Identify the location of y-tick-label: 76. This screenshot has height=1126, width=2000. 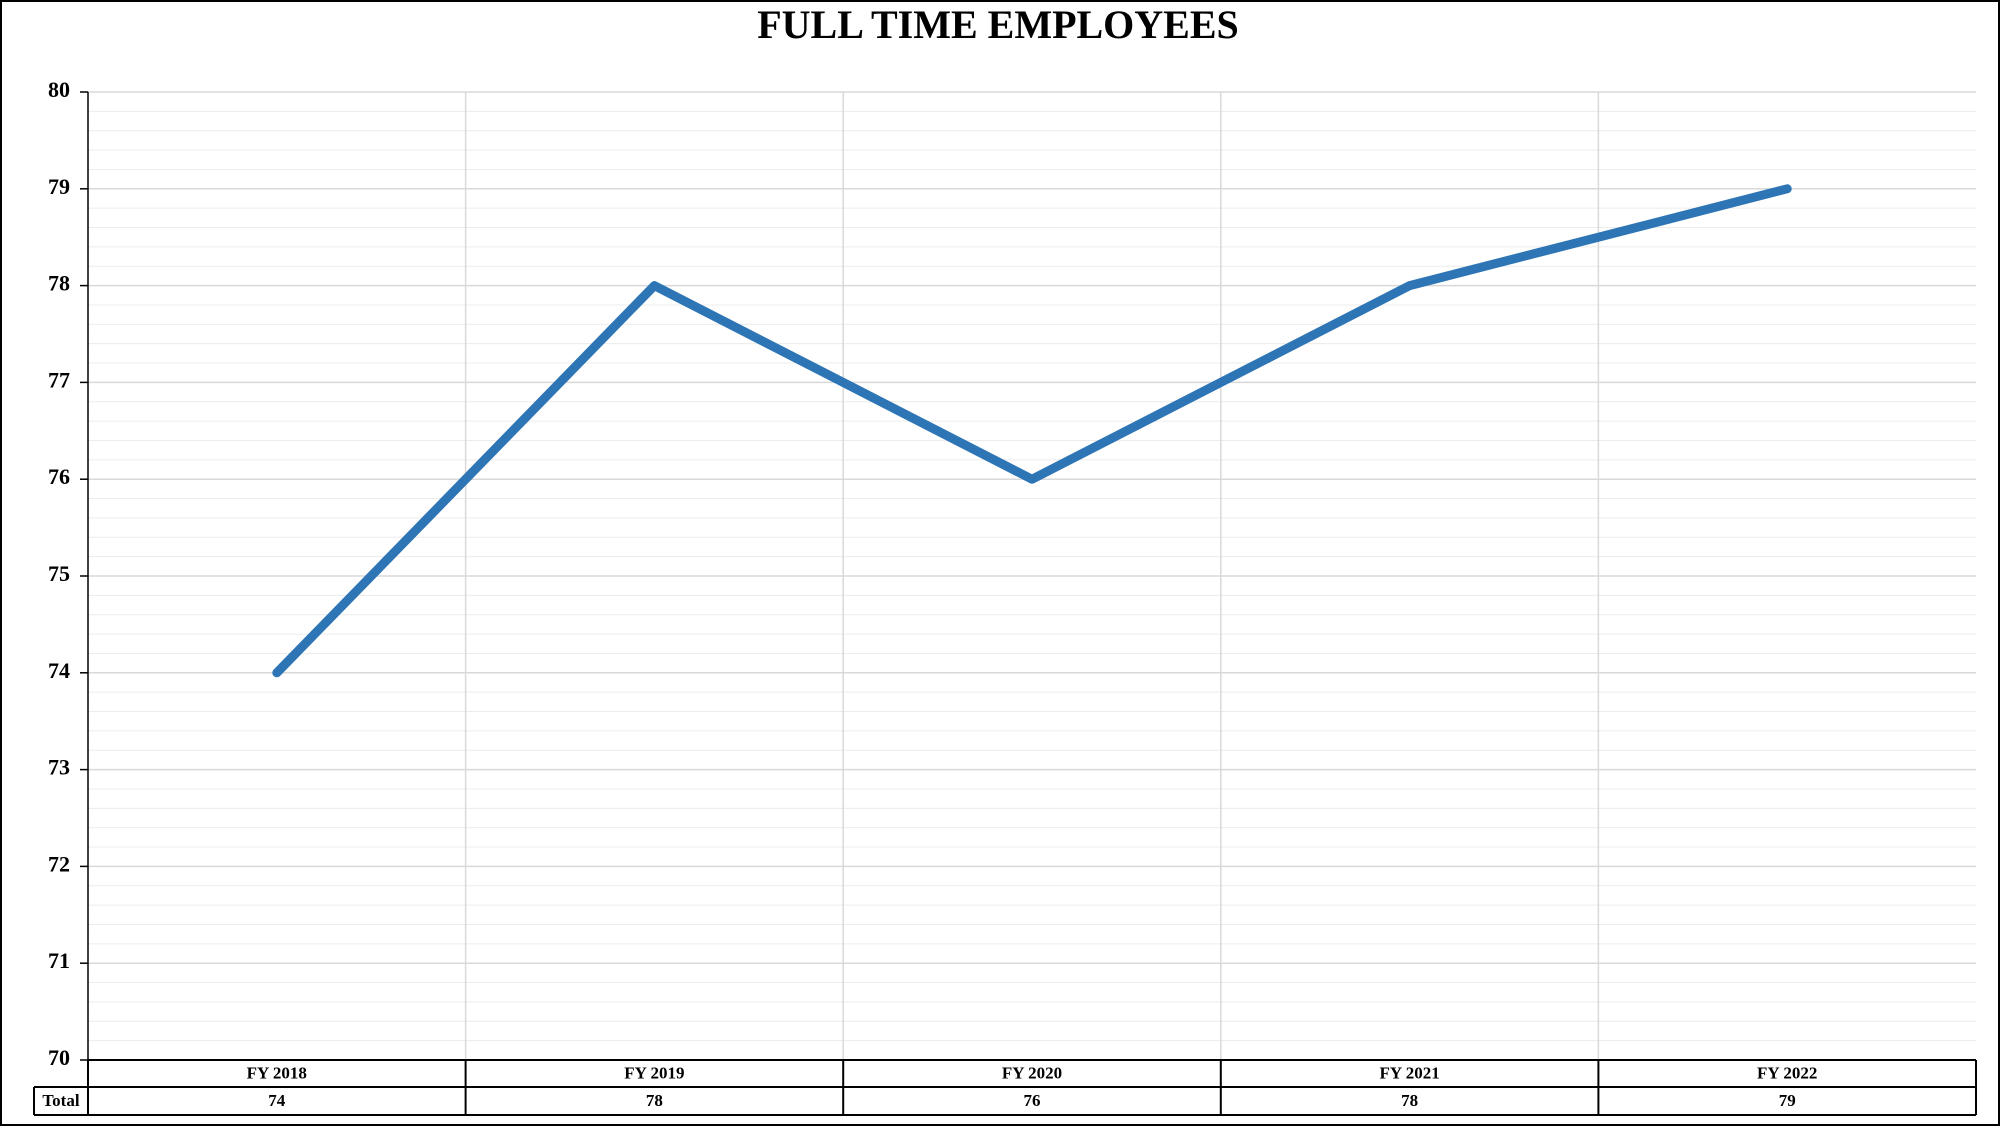
(59, 476).